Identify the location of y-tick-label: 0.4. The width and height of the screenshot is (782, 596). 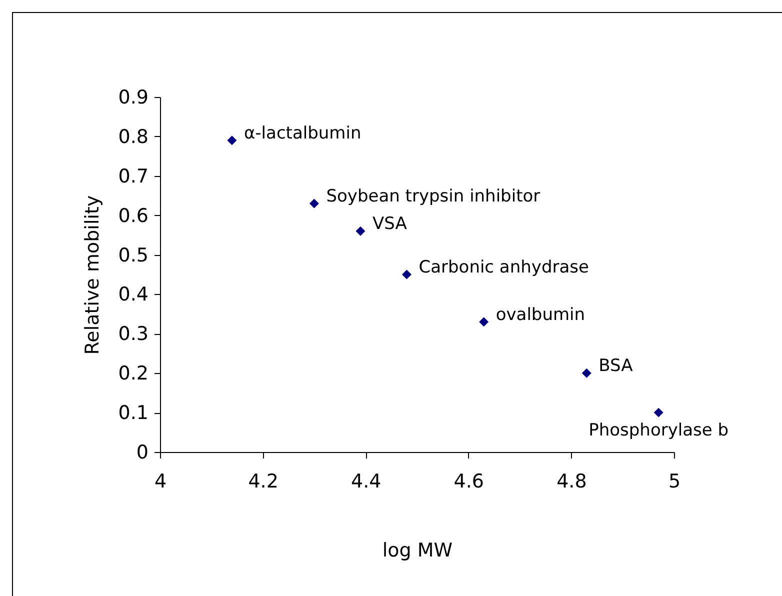
(133, 295).